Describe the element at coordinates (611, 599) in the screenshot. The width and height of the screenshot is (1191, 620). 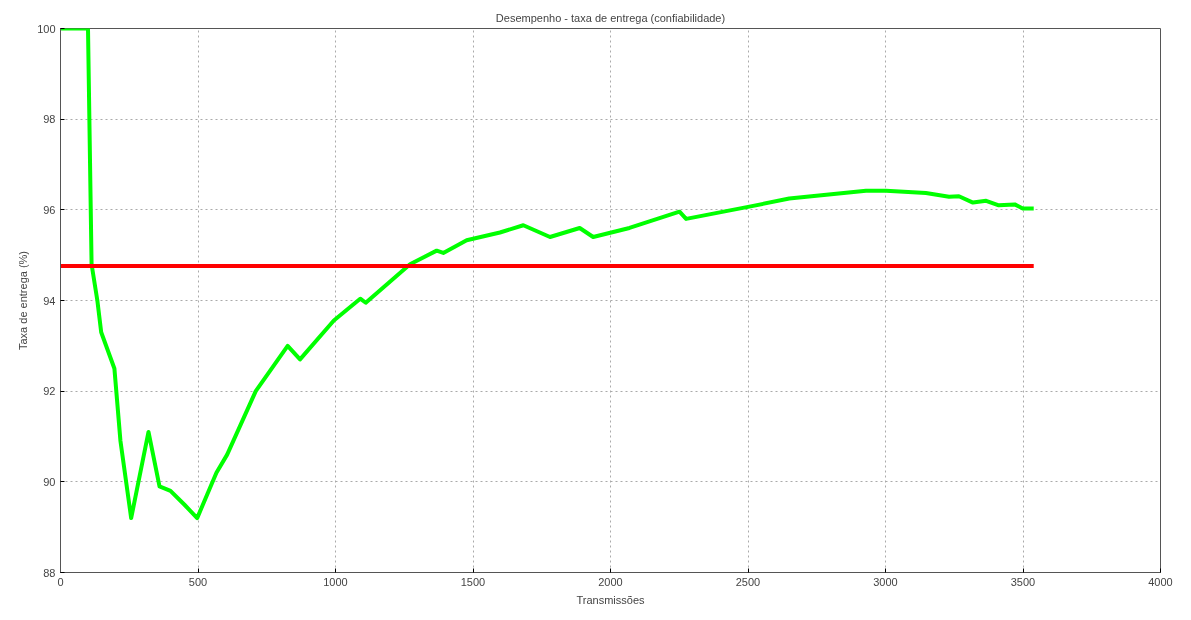
I see `x-axis-title: Transmissões` at that location.